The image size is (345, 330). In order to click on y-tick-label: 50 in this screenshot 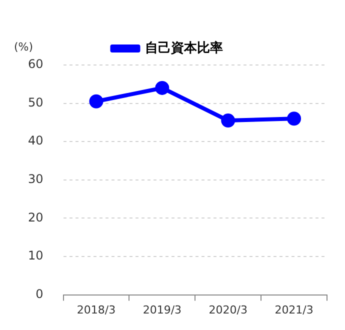, I will do `click(36, 102)`.